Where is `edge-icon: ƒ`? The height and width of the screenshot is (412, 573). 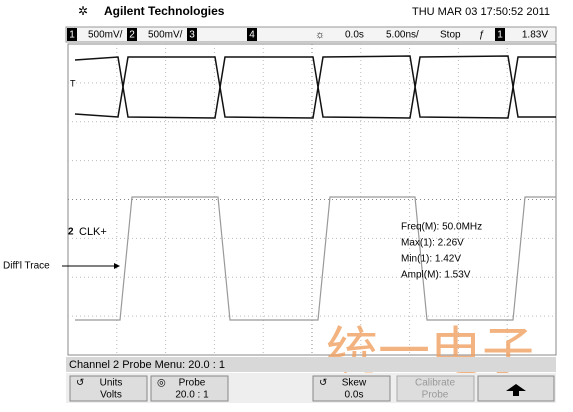
edge-icon: ƒ is located at coordinates (482, 35).